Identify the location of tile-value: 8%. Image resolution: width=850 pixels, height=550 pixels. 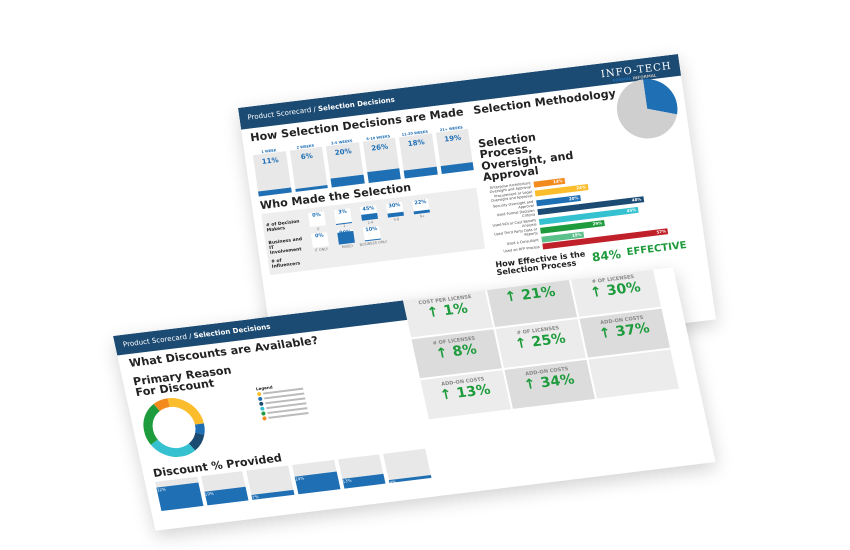
(465, 351).